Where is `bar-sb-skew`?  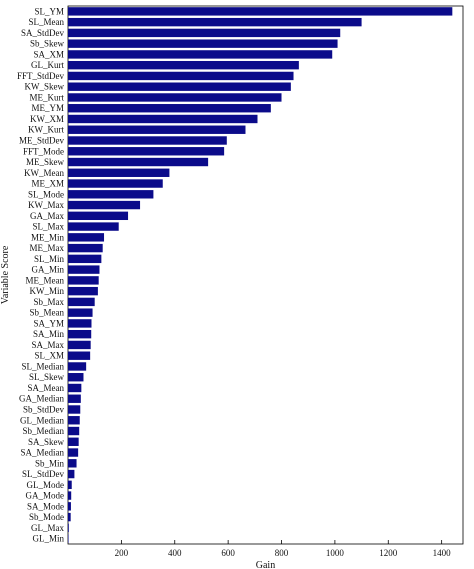
bar-sb-skew is located at coordinates (203, 43).